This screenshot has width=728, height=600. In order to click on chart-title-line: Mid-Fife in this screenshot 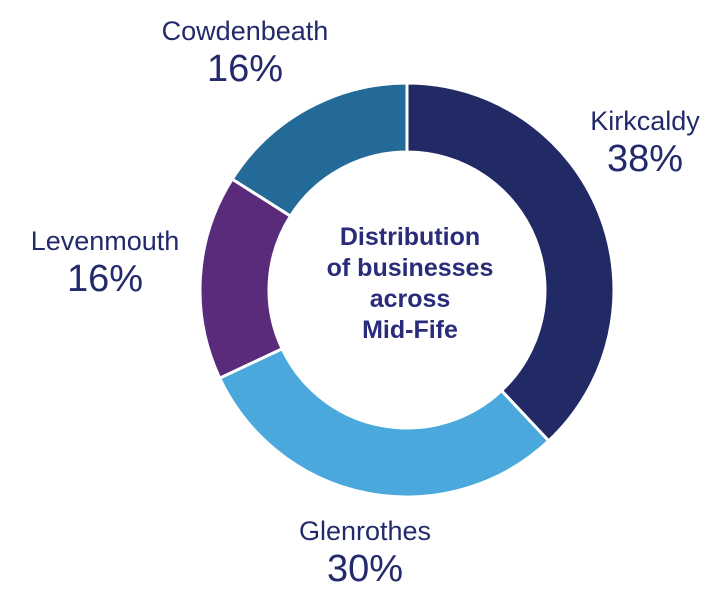, I will do `click(410, 330)`.